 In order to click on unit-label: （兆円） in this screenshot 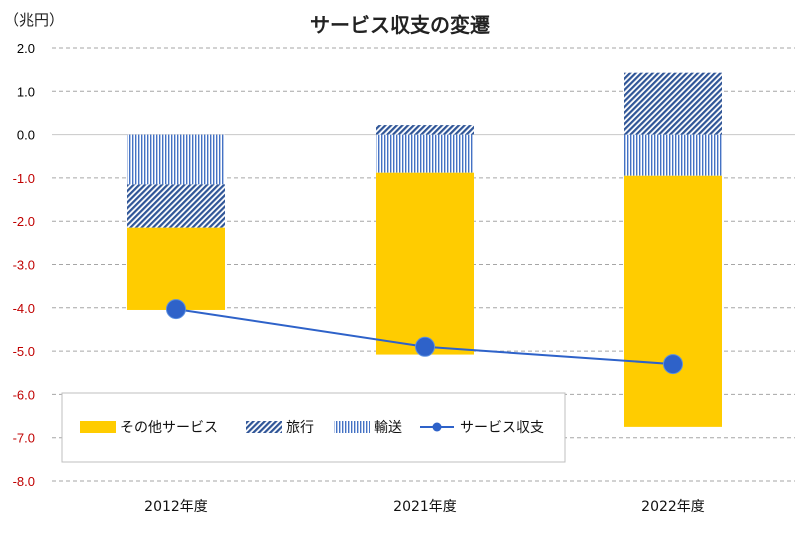, I will do `click(34, 20)`.